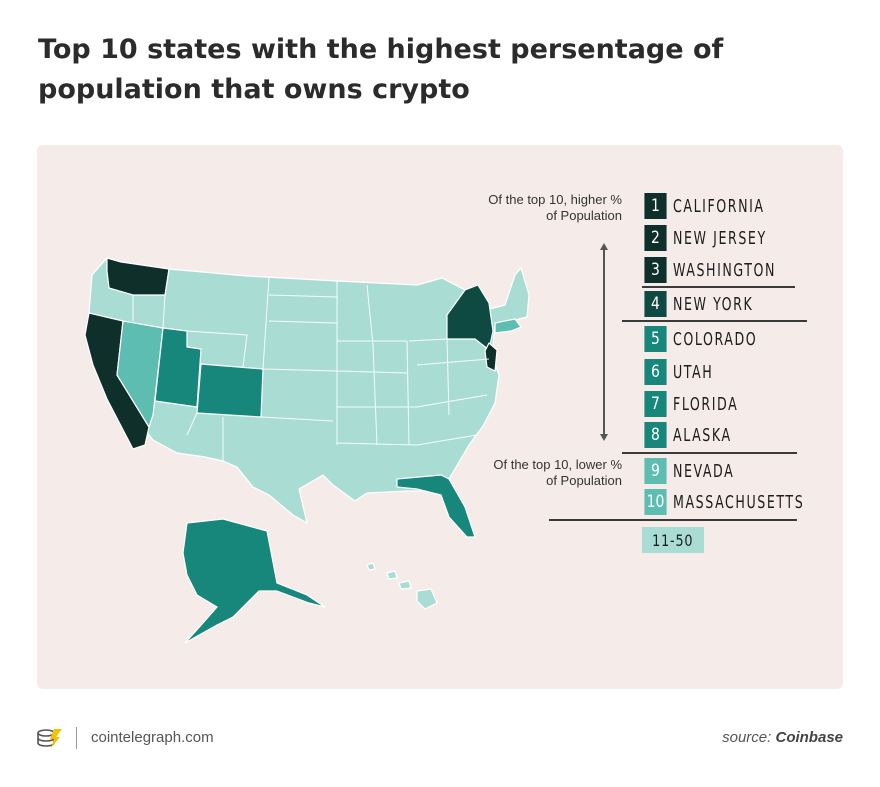 The height and width of the screenshot is (787, 880). Describe the element at coordinates (604, 342) in the screenshot. I see `double-arrow-icon` at that location.